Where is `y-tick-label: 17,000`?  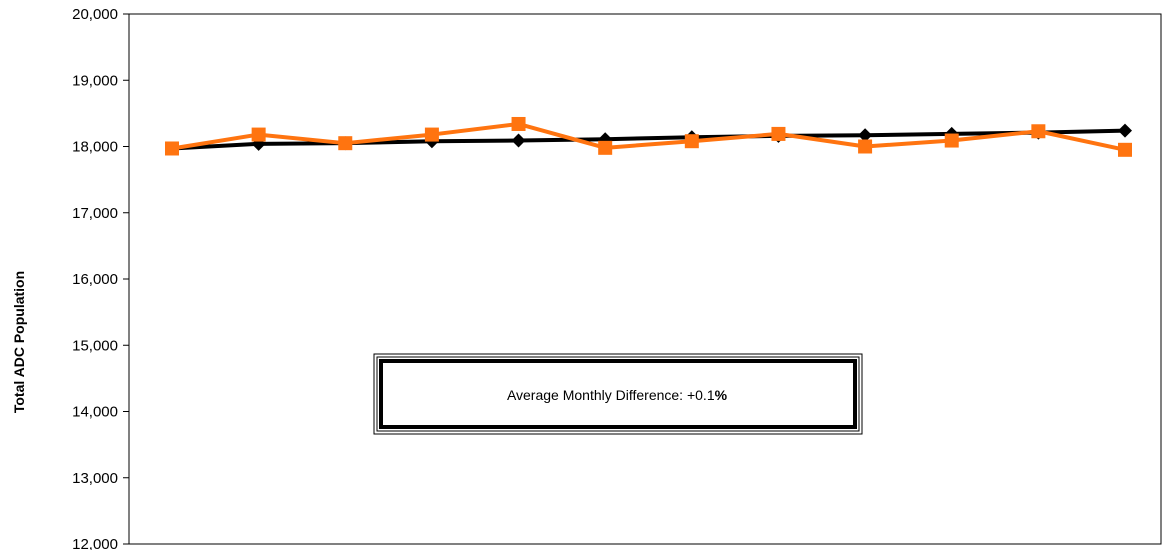
y-tick-label: 17,000 is located at coordinates (95, 213).